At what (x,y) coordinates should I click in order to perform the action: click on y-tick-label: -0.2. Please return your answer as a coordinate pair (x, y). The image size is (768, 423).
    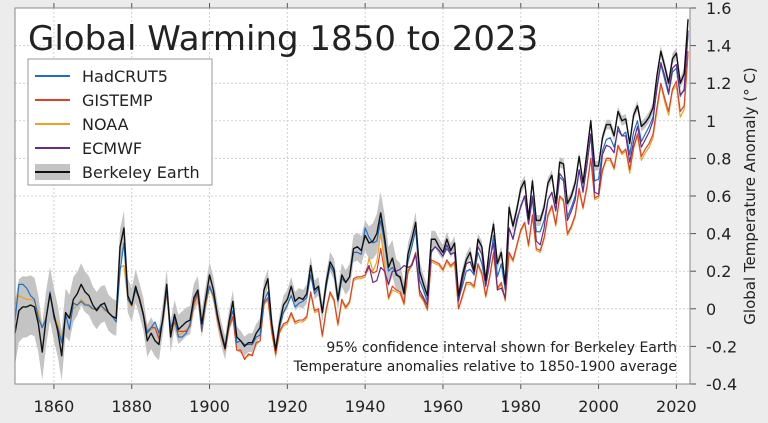
    Looking at the image, I should click on (721, 346).